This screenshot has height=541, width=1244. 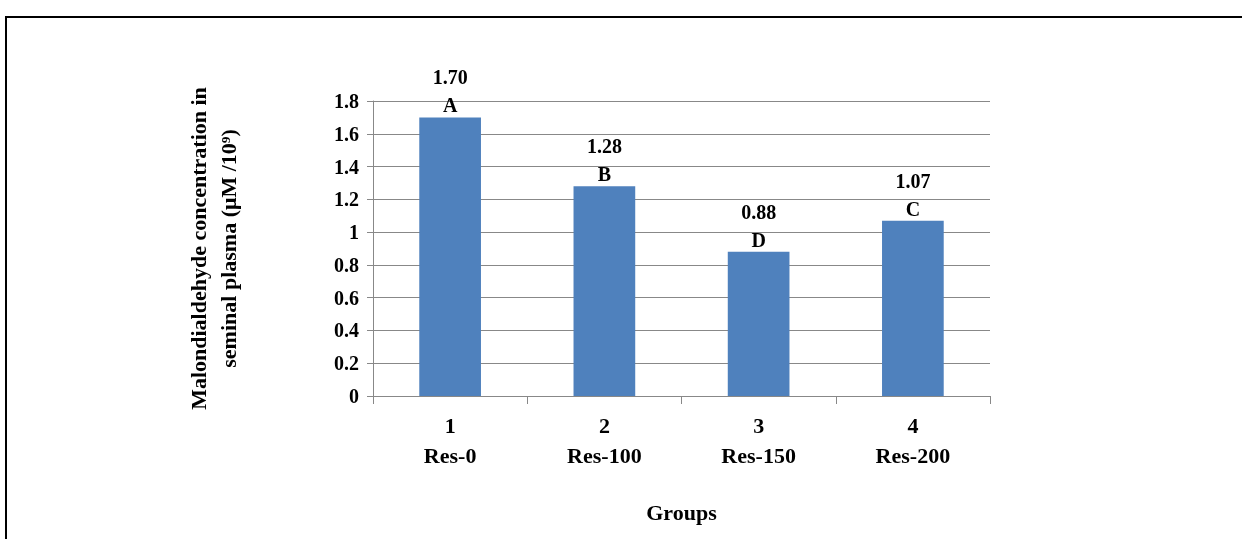 I want to click on x-tick-label: 2 Res-100, so click(x=604, y=440).